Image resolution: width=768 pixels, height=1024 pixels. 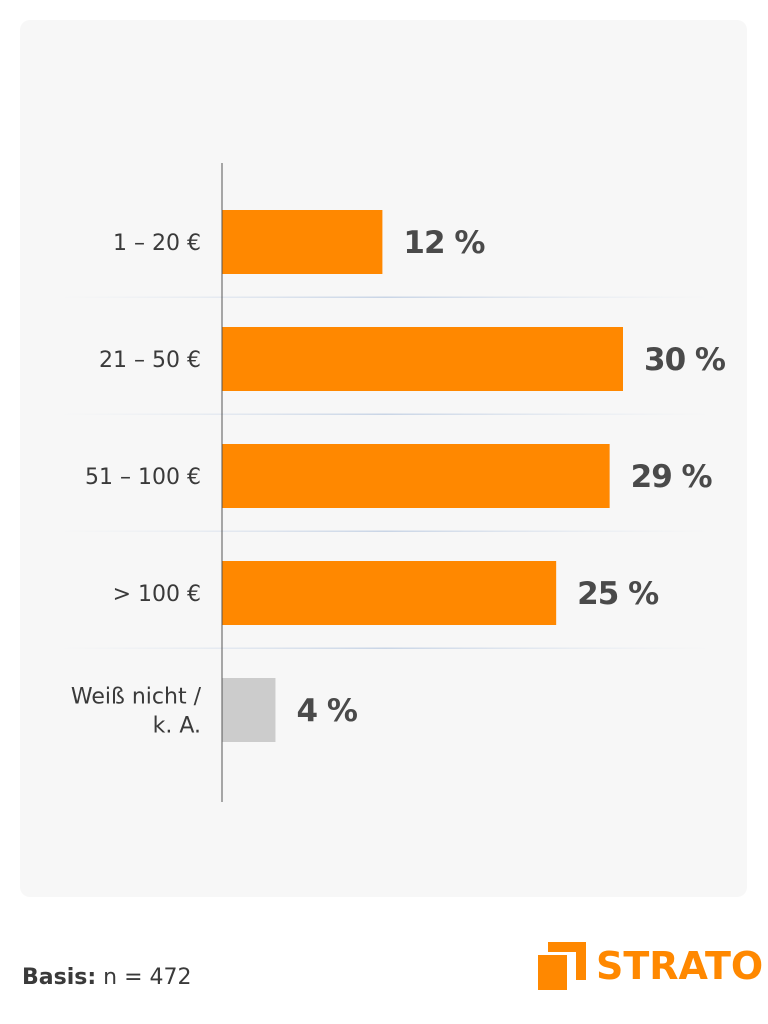 What do you see at coordinates (59, 977) in the screenshot?
I see `basis-label: Basis:` at bounding box center [59, 977].